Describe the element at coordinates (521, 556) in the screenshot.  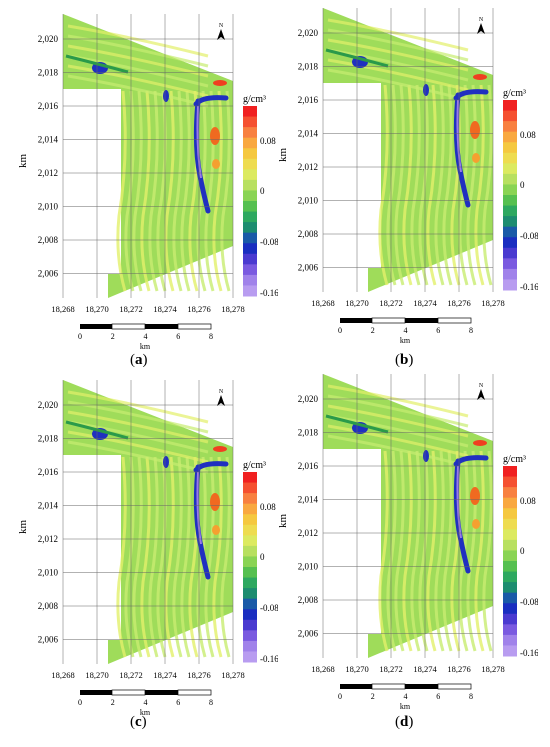
I see `colorbar: g/cm³ 0.08 0 -0.08 -0.16` at that location.